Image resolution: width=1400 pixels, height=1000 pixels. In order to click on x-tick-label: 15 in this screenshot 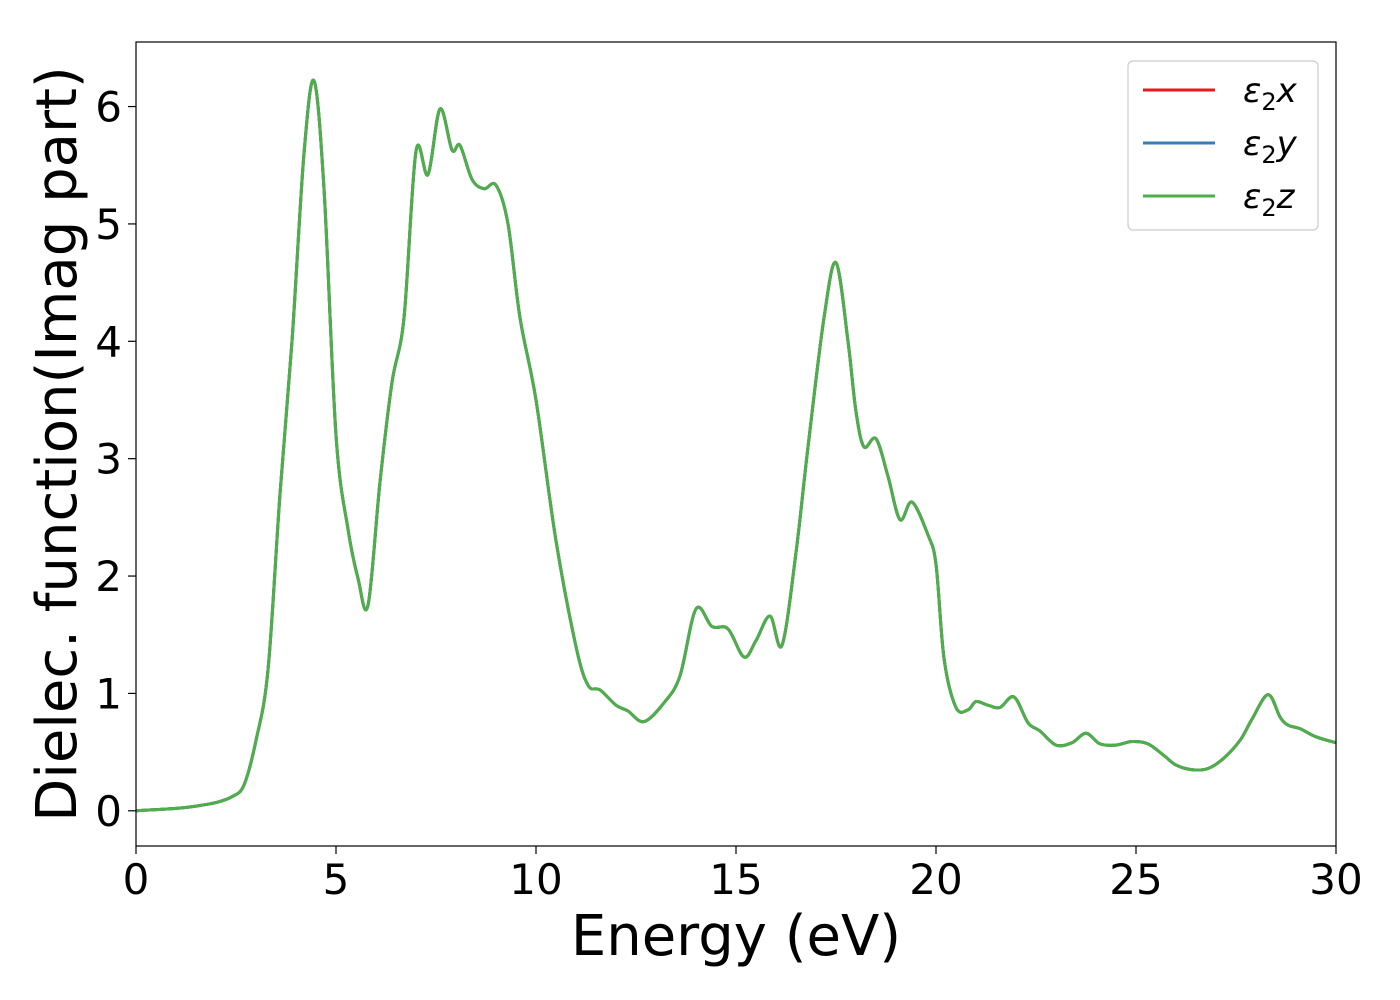, I will do `click(735, 879)`.